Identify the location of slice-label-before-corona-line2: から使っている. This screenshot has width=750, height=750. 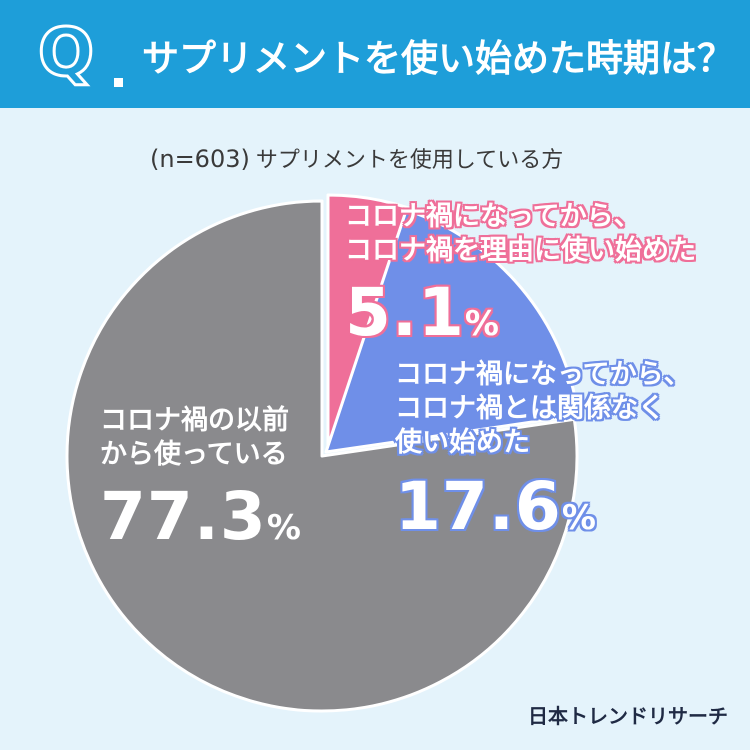
(194, 454).